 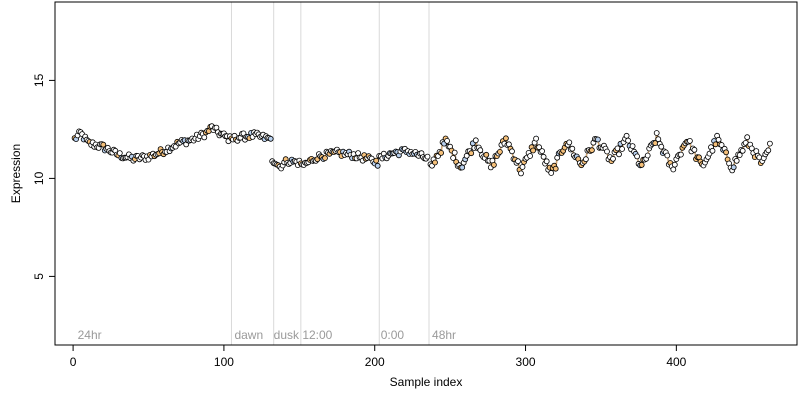 I want to click on x-axis: 0 100 200 300 400, so click(x=378, y=356).